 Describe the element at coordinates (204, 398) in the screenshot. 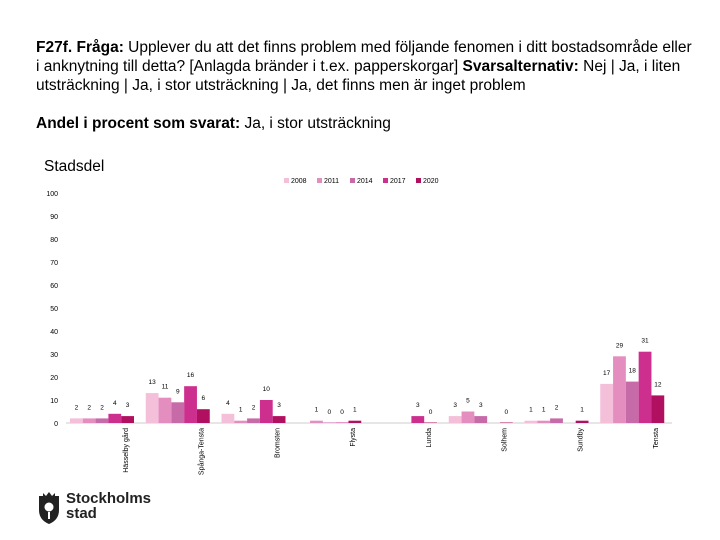

I see `bar-value-label: 6` at that location.